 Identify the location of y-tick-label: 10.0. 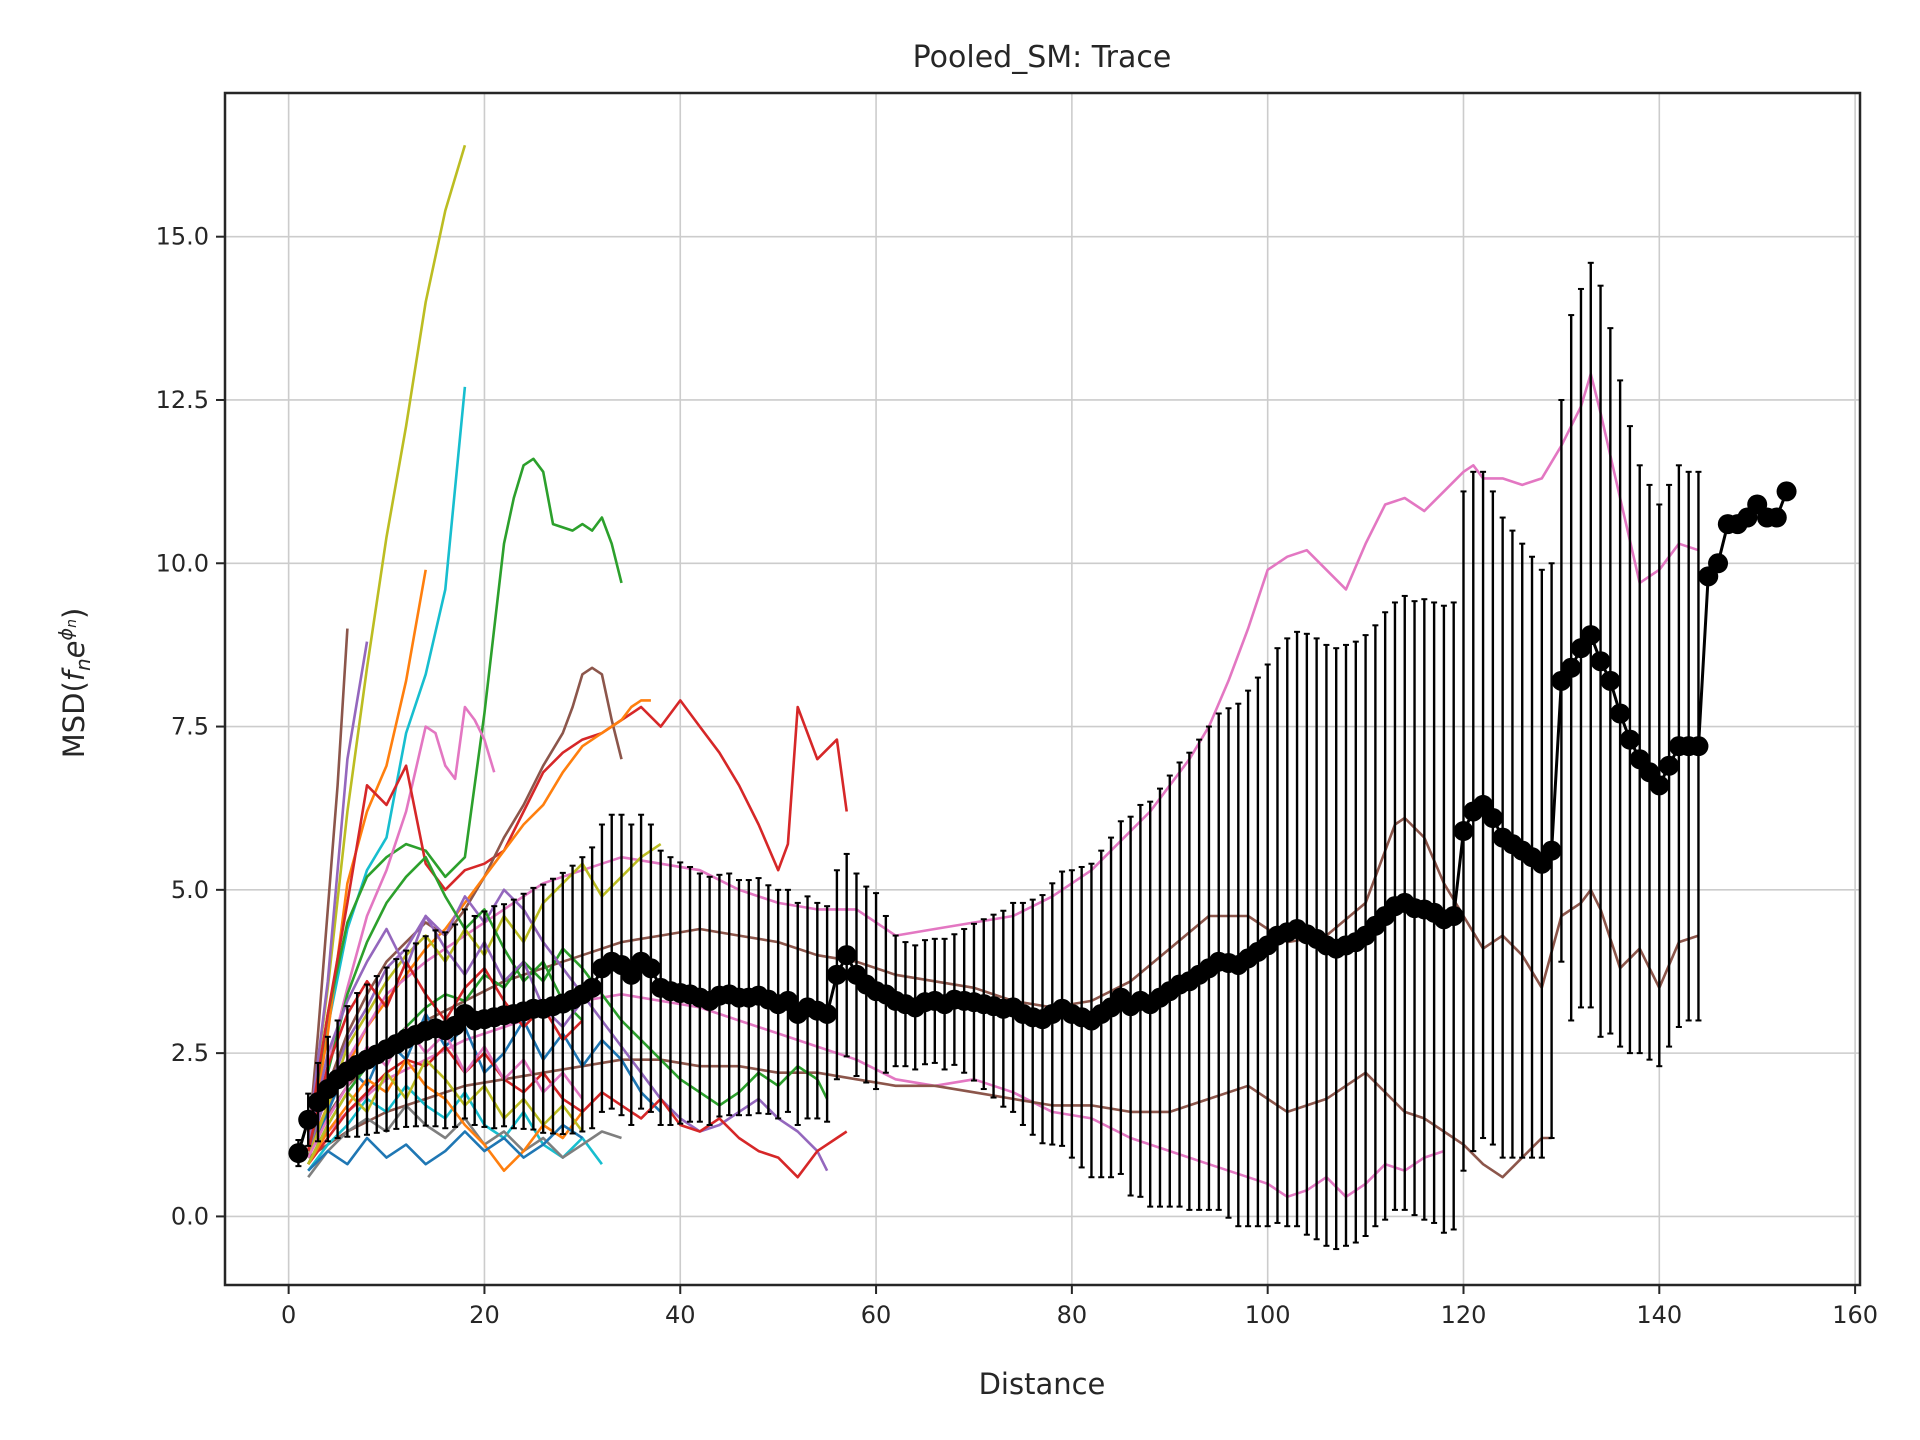
(182, 563).